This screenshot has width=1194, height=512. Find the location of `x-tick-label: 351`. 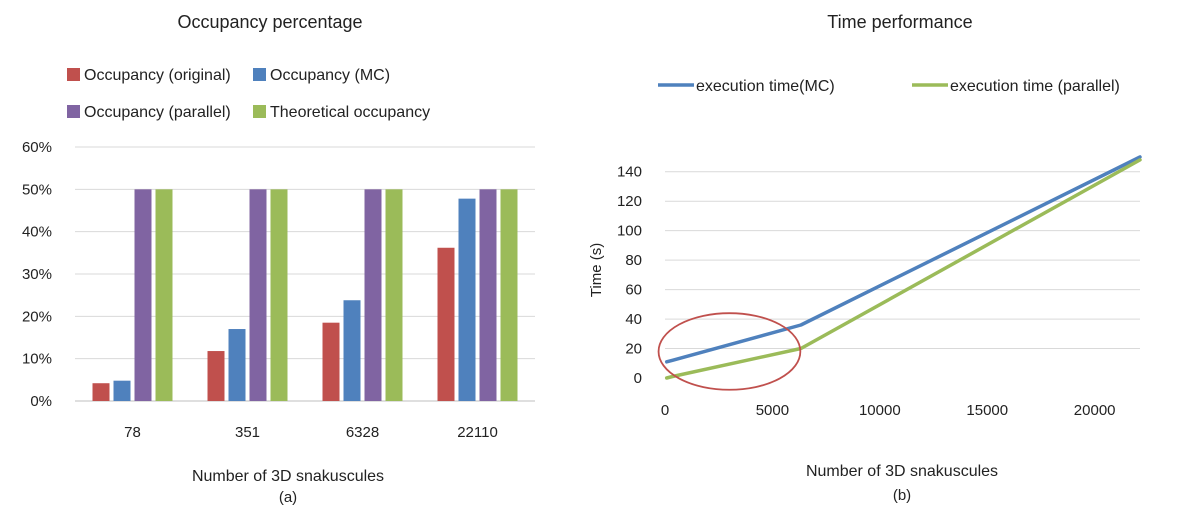

x-tick-label: 351 is located at coordinates (247, 432).